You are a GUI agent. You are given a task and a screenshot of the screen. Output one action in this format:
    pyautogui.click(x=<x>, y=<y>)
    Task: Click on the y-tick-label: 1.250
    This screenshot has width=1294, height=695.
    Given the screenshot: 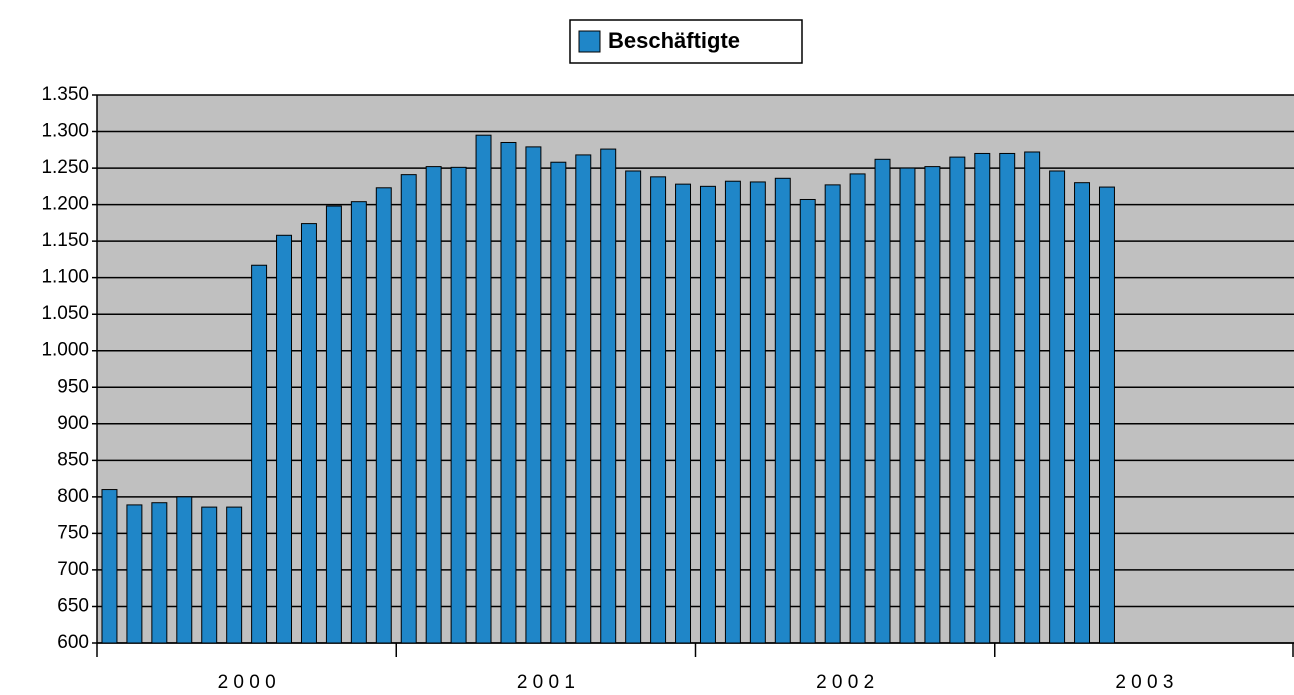 What is the action you would take?
    pyautogui.click(x=65, y=167)
    